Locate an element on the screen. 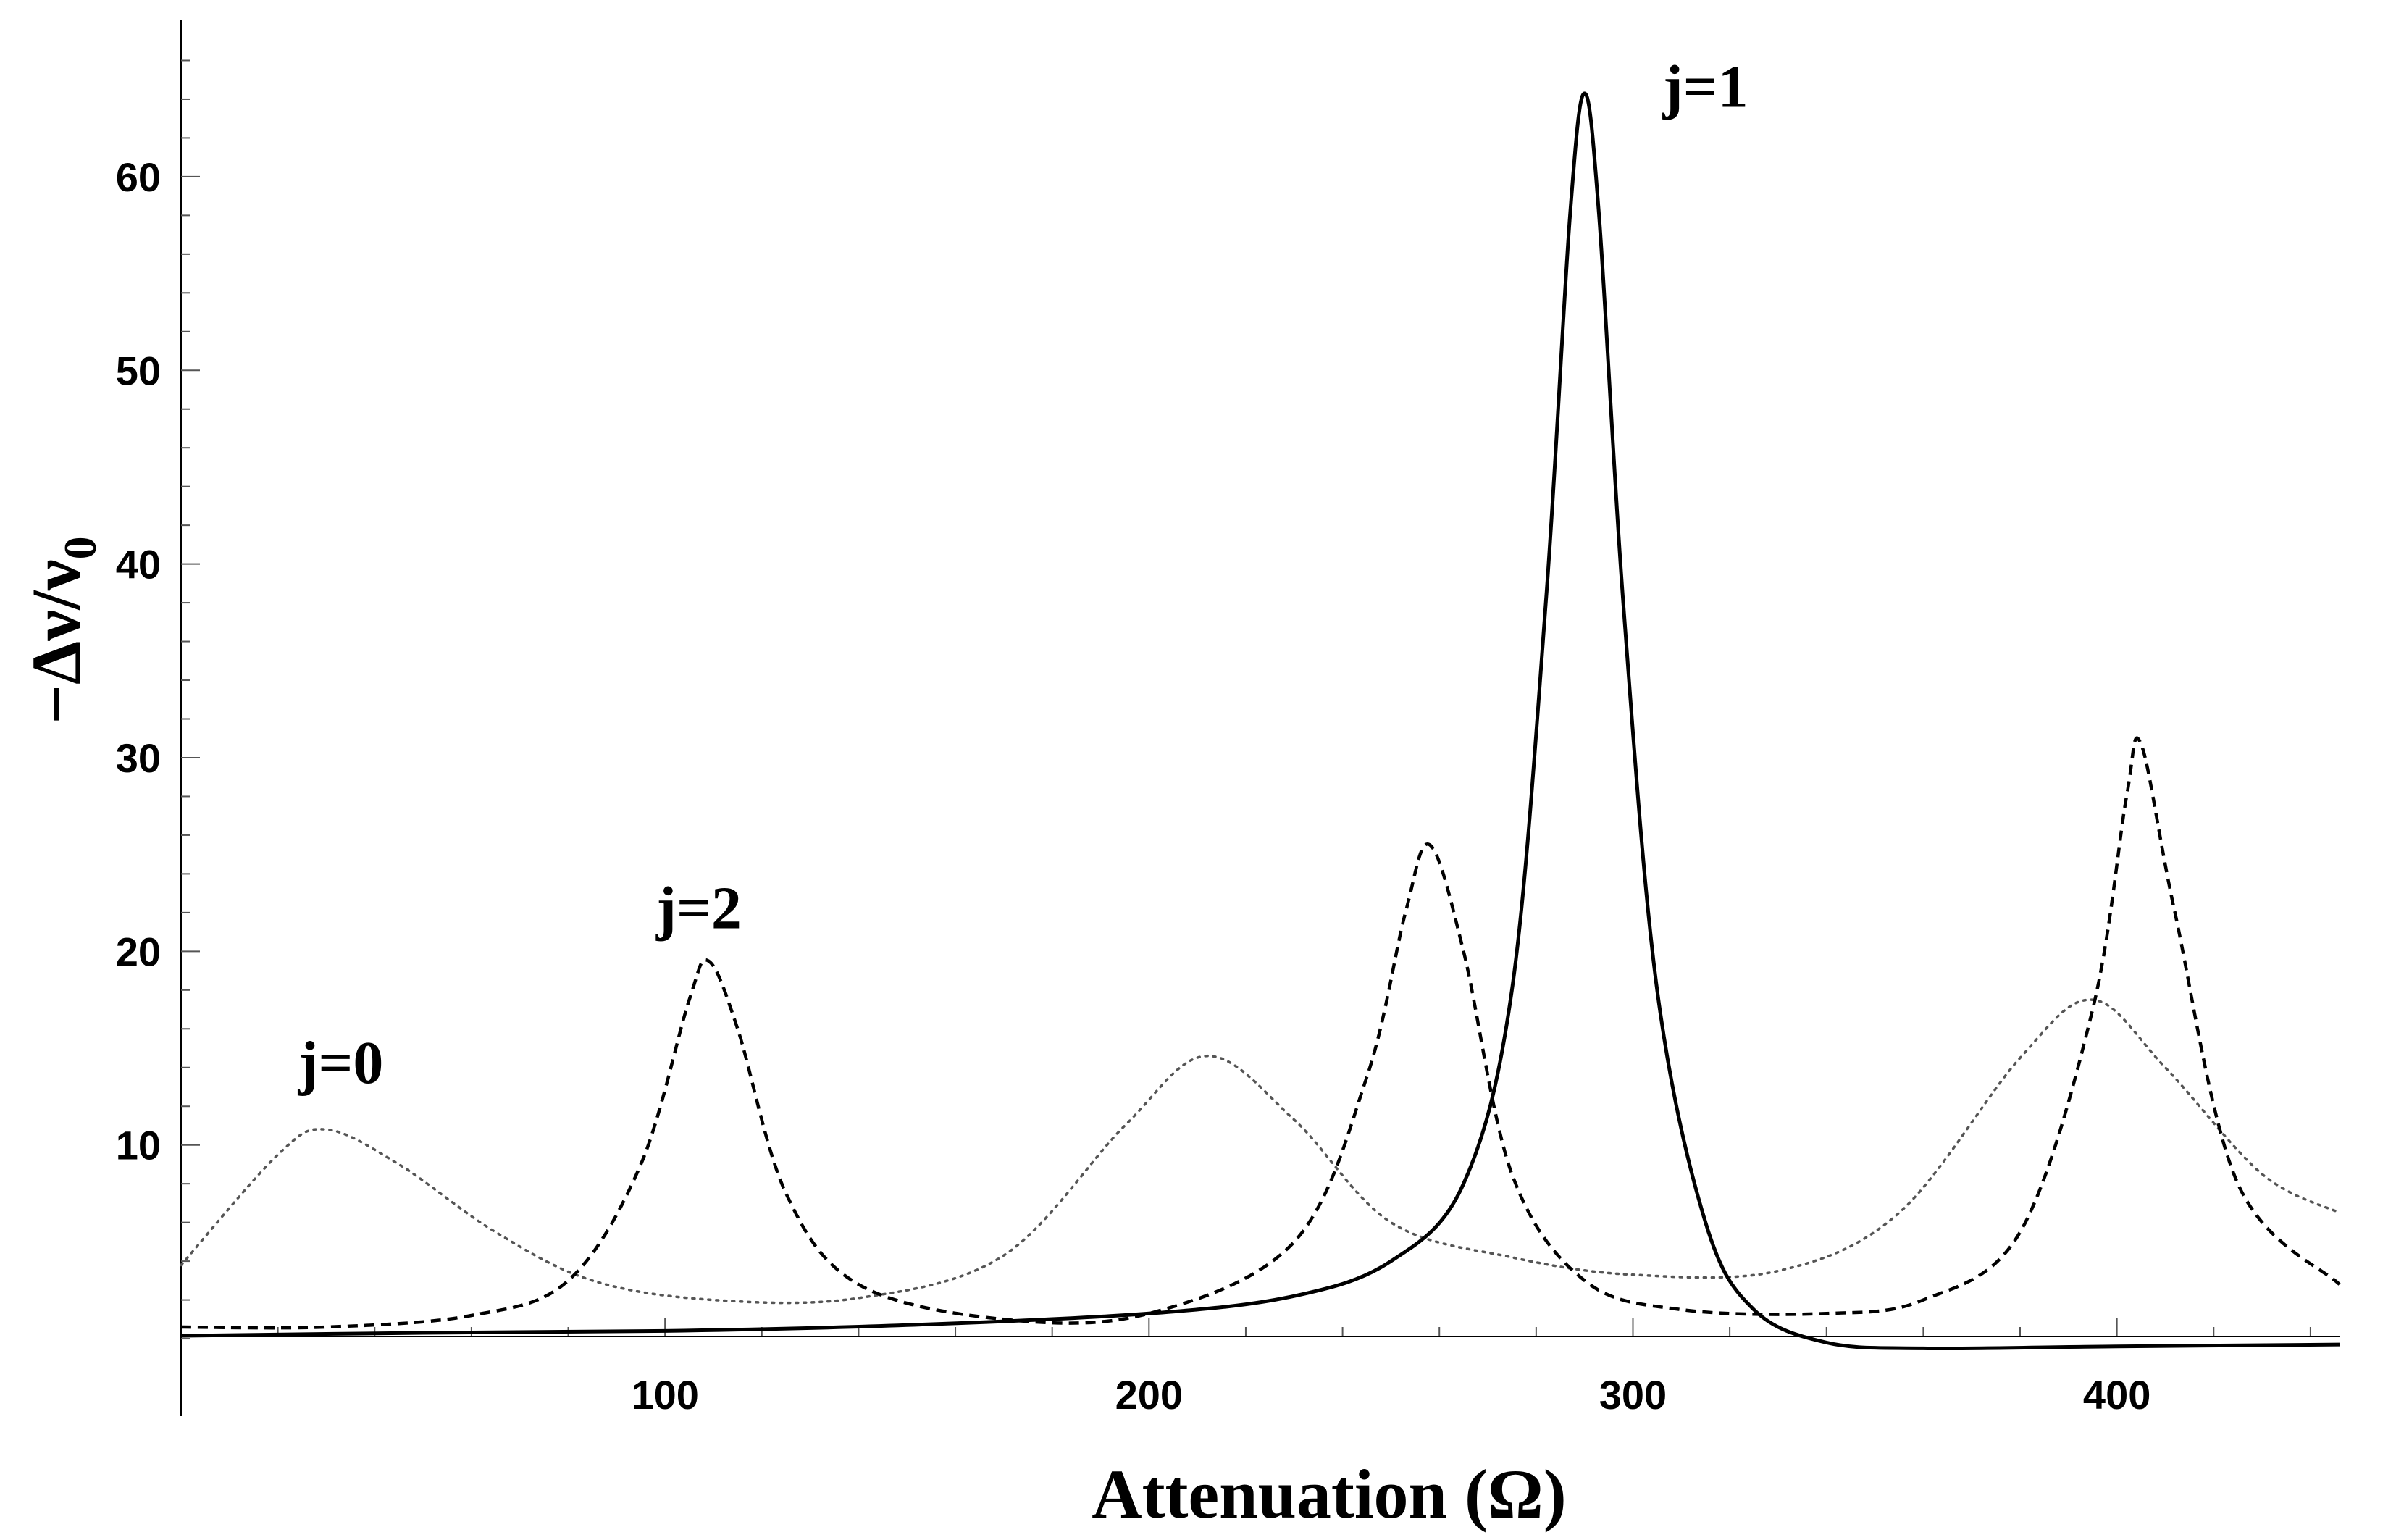 This screenshot has width=2396, height=1540. y-axis-label-subscript: 0 is located at coordinates (80, 547).